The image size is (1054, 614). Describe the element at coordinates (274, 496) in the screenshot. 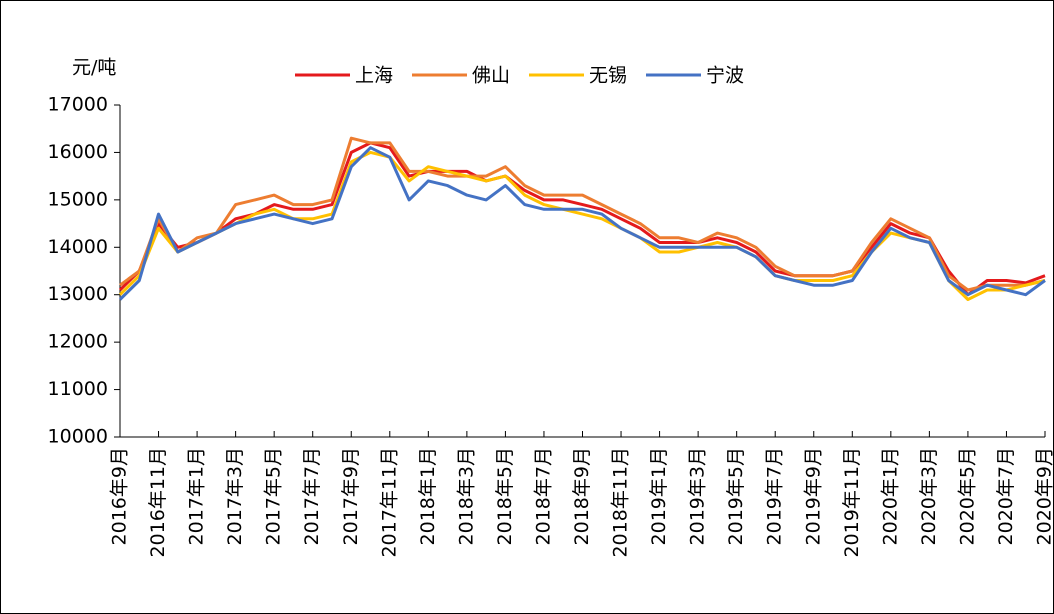

I see `x-tick-label: 2017年5月` at that location.